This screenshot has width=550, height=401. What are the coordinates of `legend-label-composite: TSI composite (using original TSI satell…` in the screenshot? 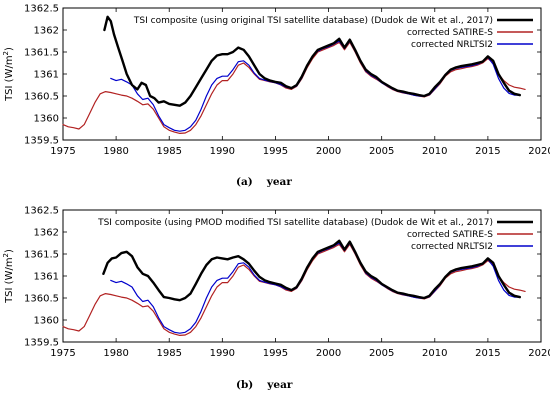 It's located at (313, 21).